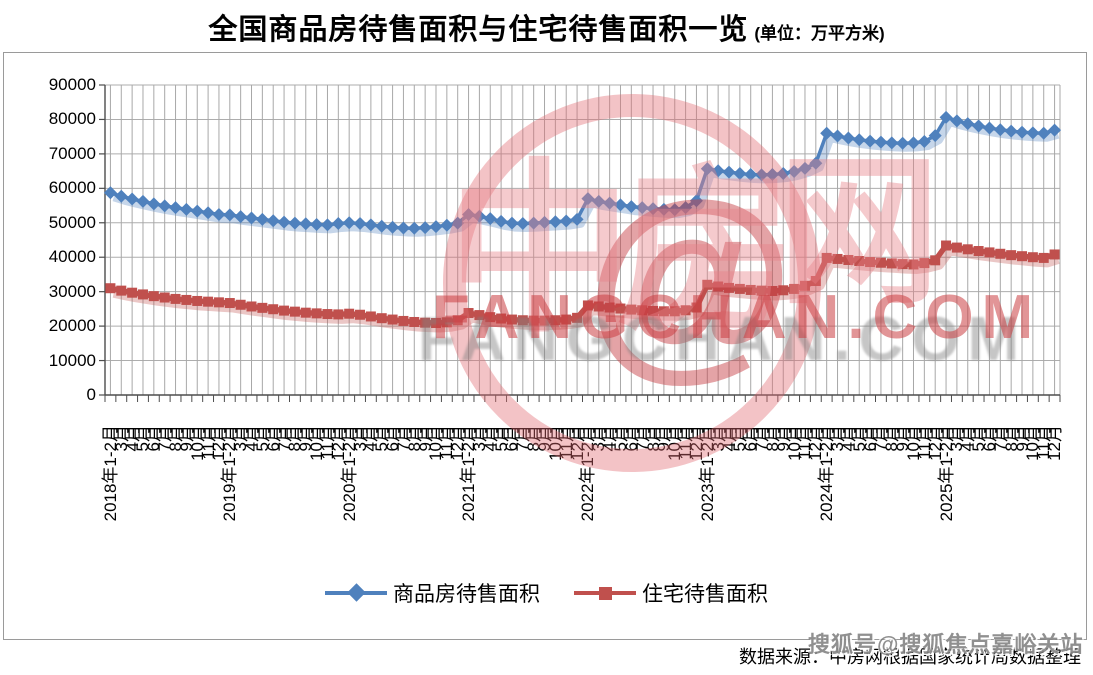 The width and height of the screenshot is (1093, 675). Describe the element at coordinates (72, 153) in the screenshot. I see `y-tick-label: 70000` at that location.